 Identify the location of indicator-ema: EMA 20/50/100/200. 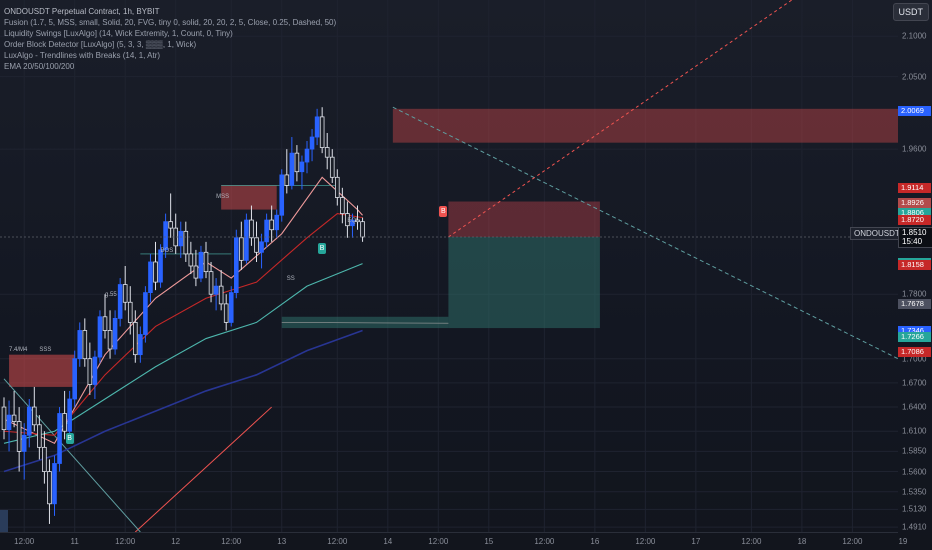
(39, 66).